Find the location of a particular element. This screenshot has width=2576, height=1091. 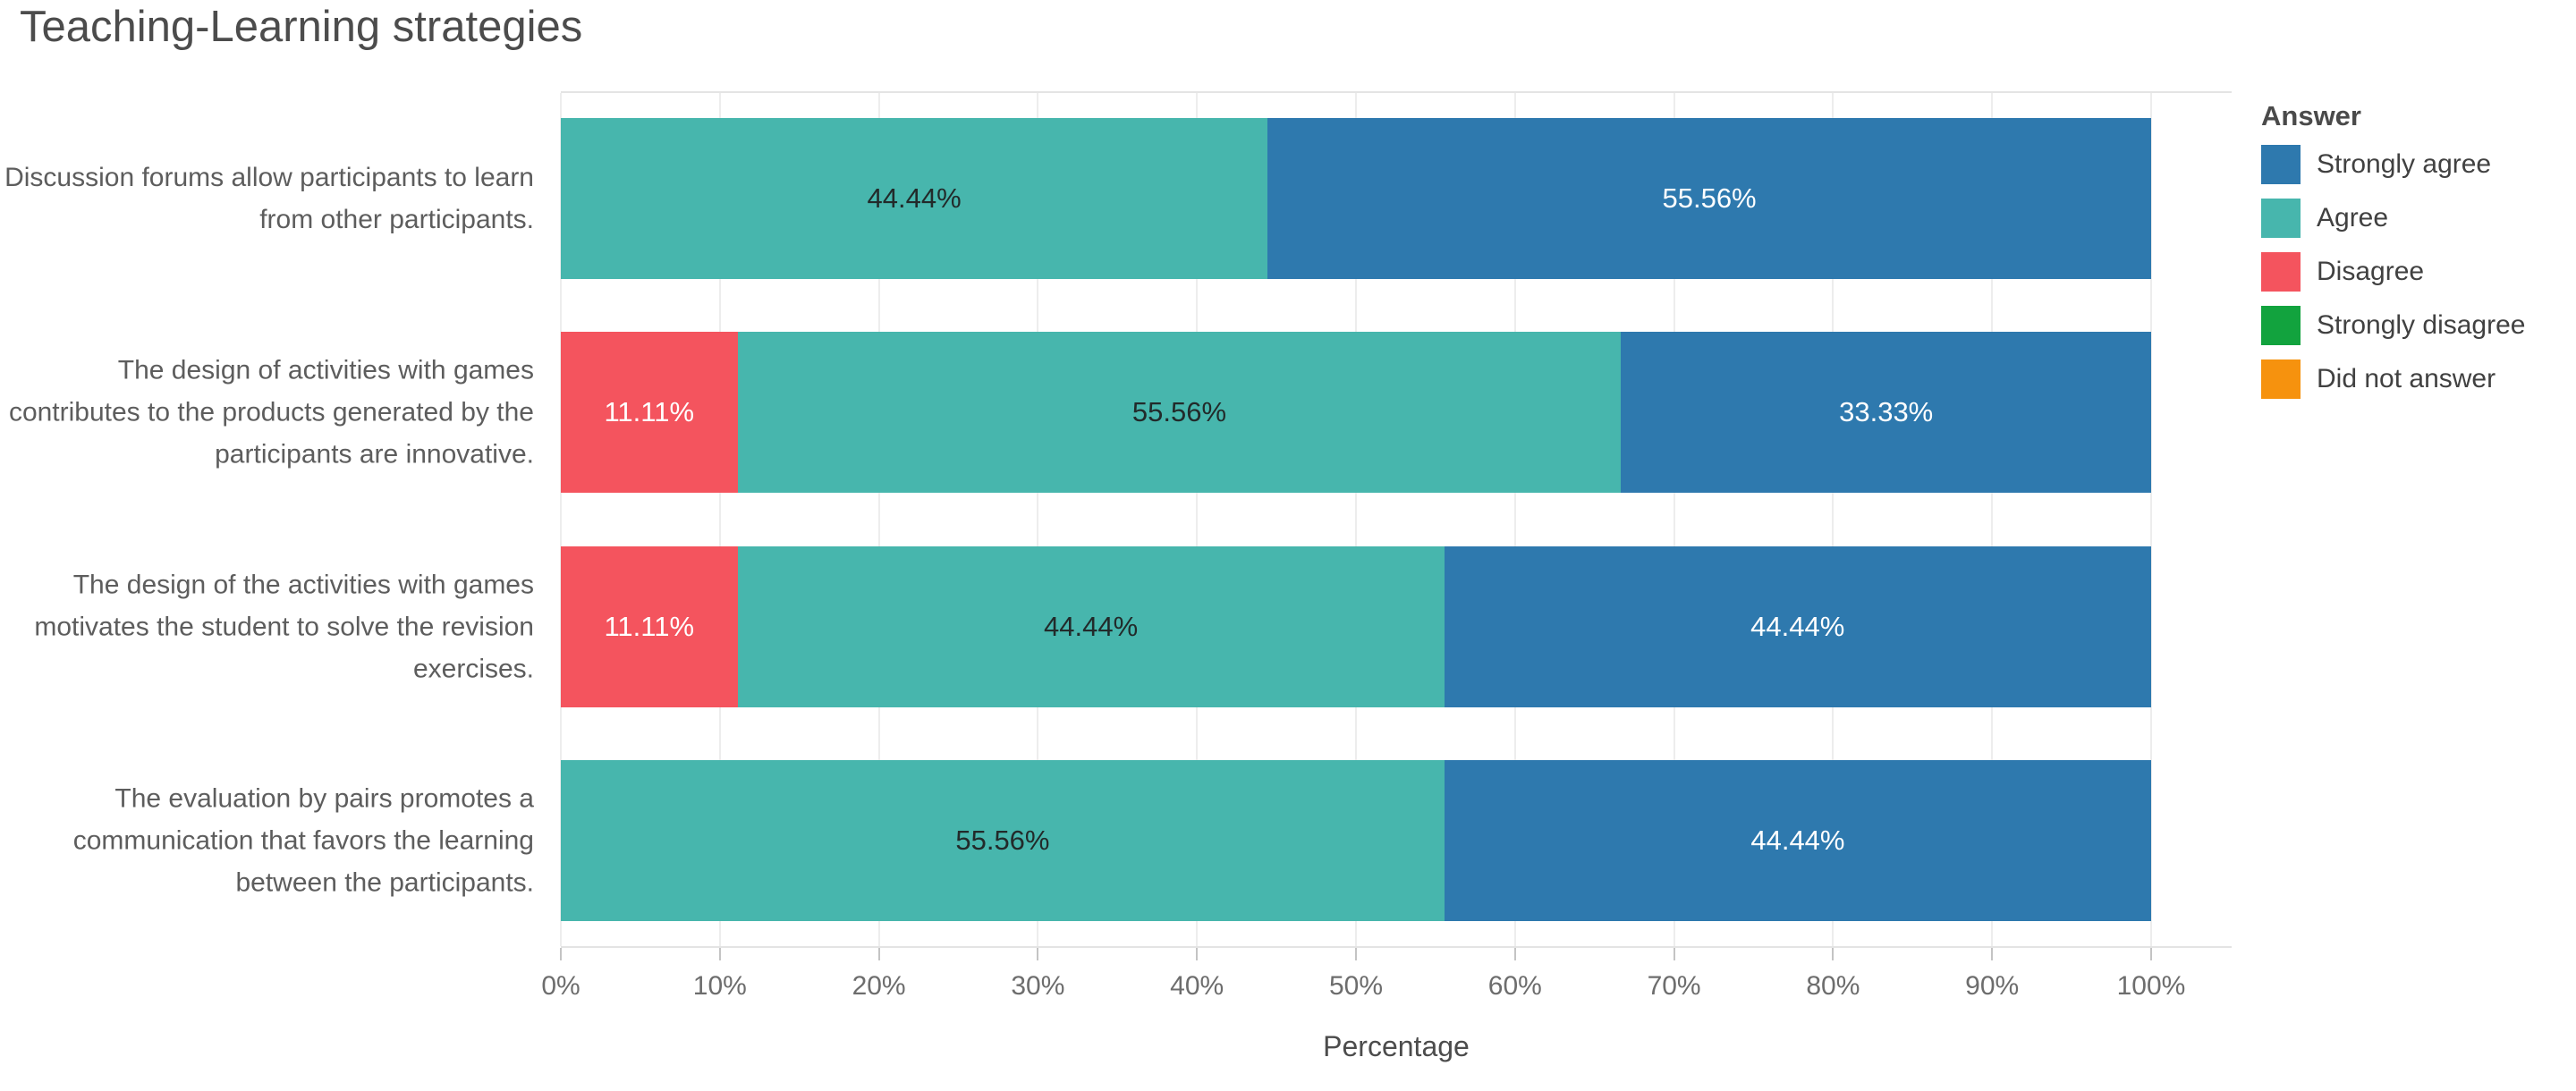

tick-label-60%: 60% is located at coordinates (1514, 986).